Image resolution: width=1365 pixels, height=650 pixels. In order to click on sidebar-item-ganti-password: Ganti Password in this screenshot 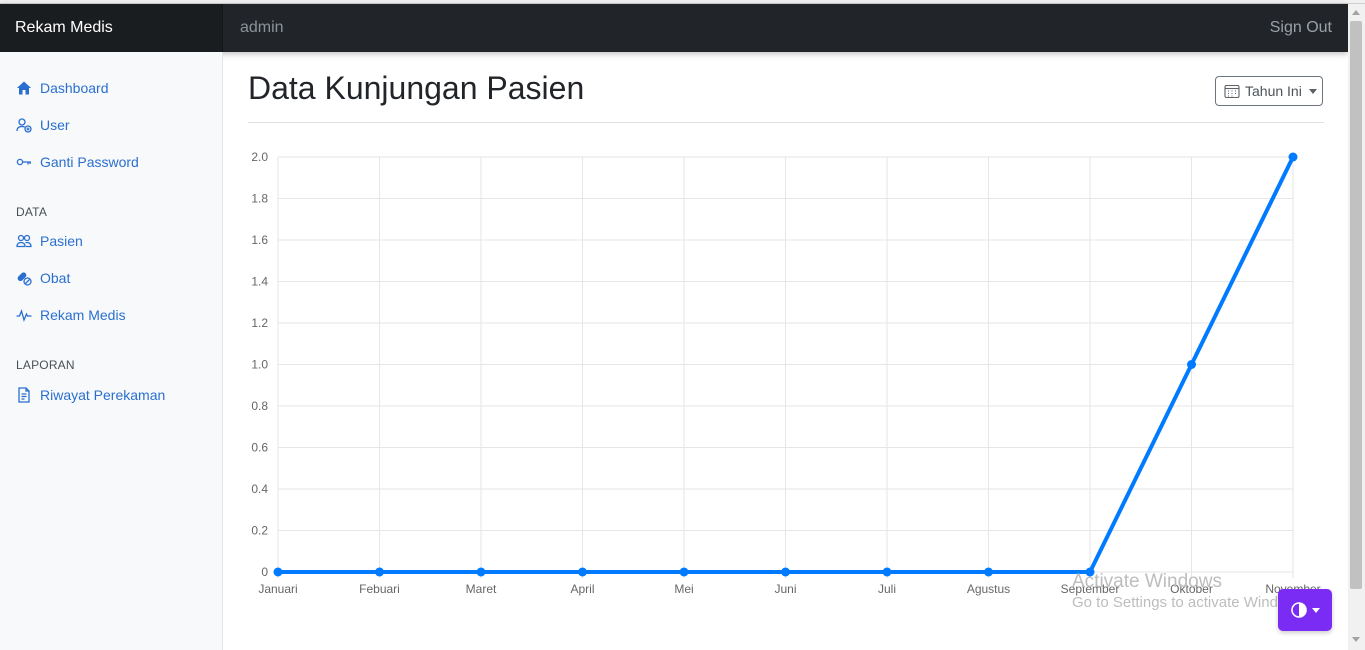, I will do `click(77, 162)`.